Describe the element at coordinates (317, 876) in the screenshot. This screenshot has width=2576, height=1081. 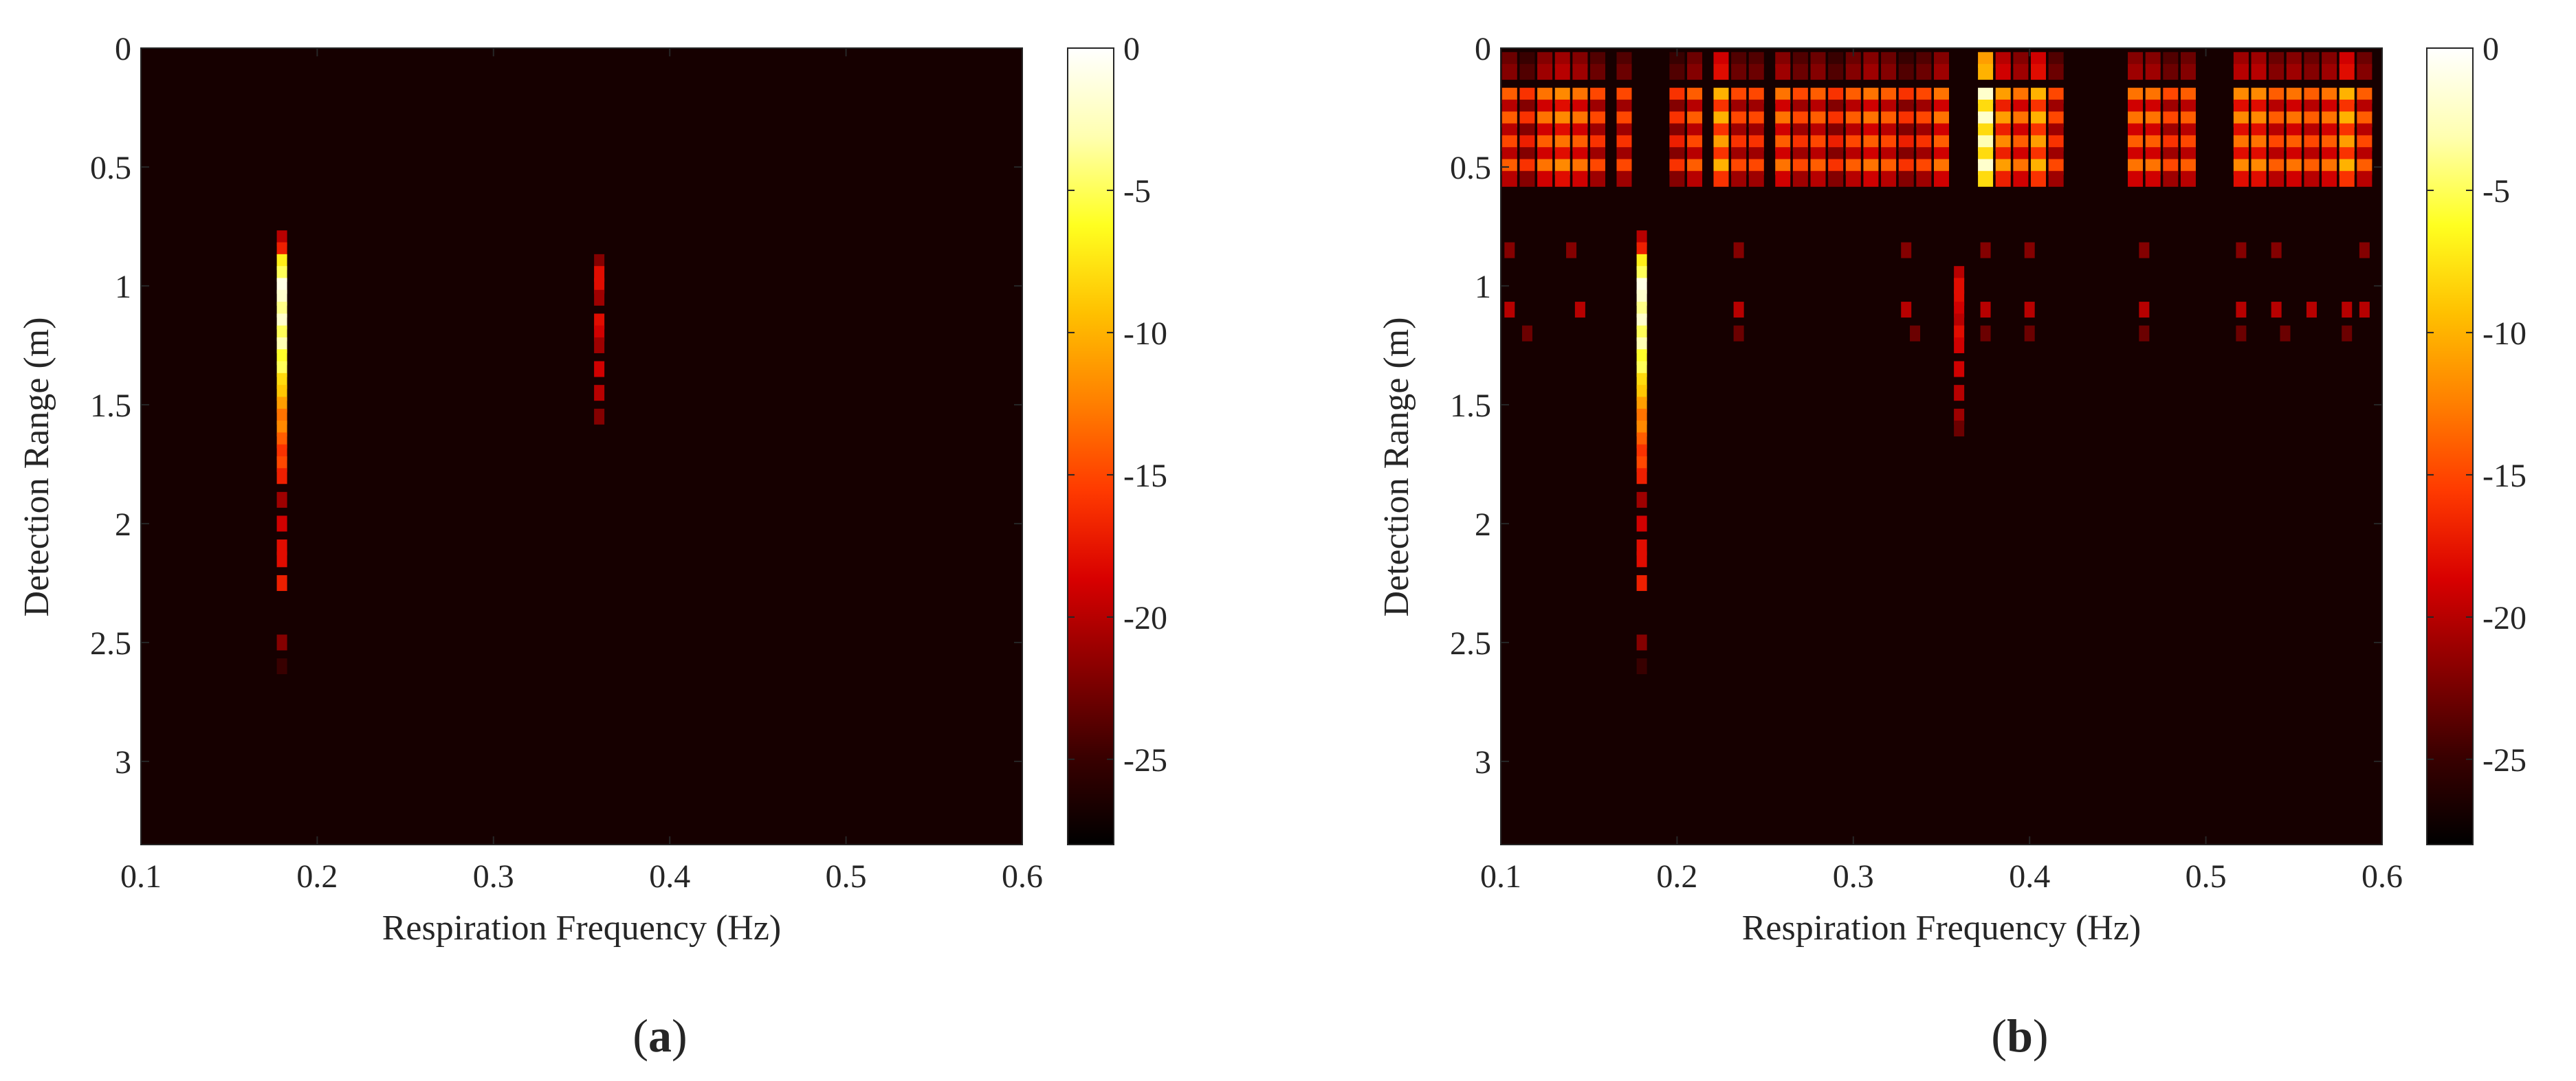
I see `x-tick-label: 0.2` at that location.